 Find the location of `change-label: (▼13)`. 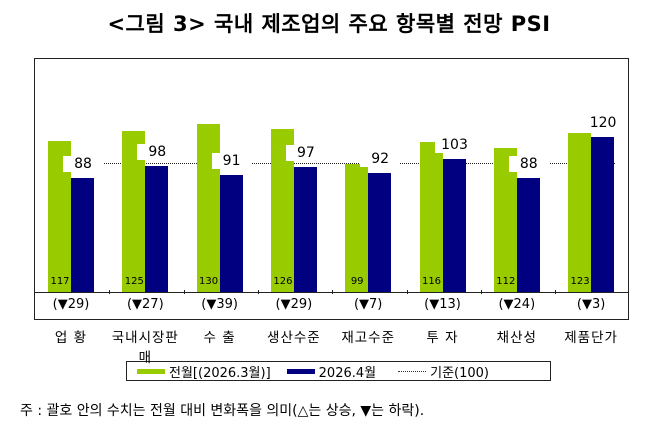

change-label: (▼13) is located at coordinates (442, 304).